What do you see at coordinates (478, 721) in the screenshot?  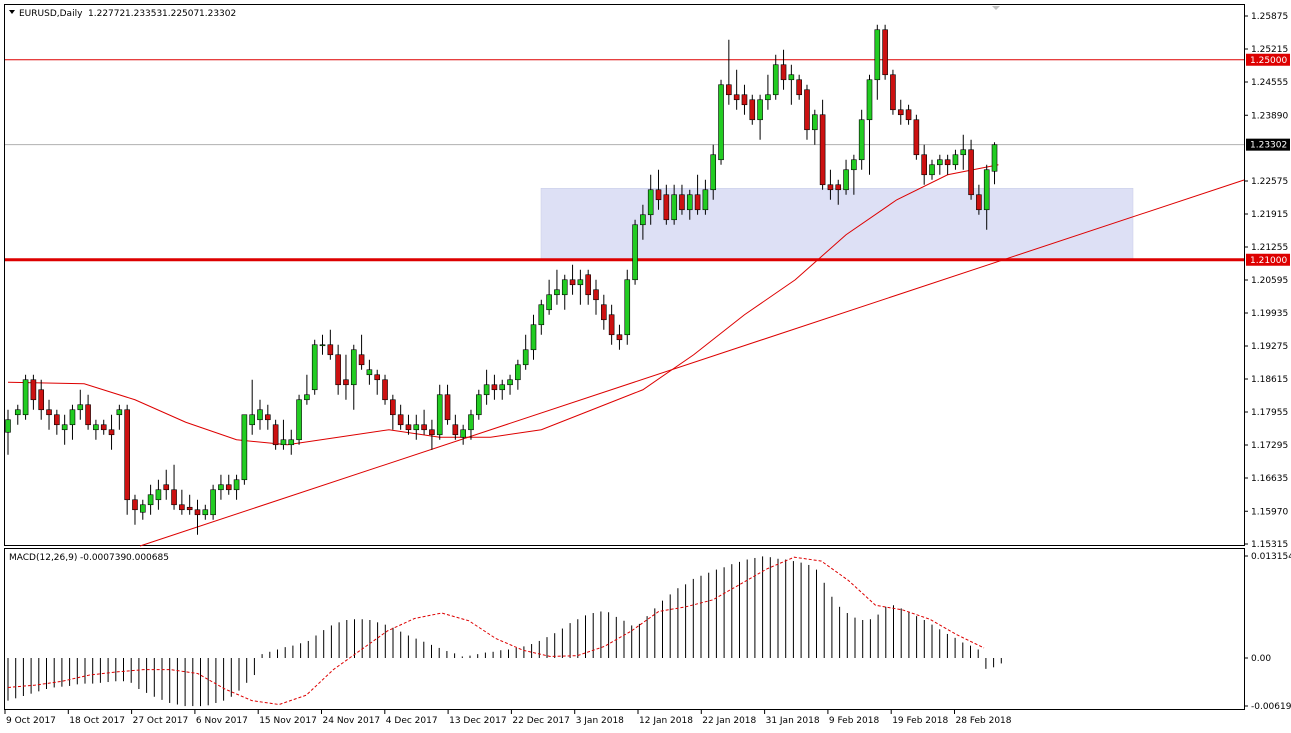 I see `date-tick-label: 13 Dec 2017` at bounding box center [478, 721].